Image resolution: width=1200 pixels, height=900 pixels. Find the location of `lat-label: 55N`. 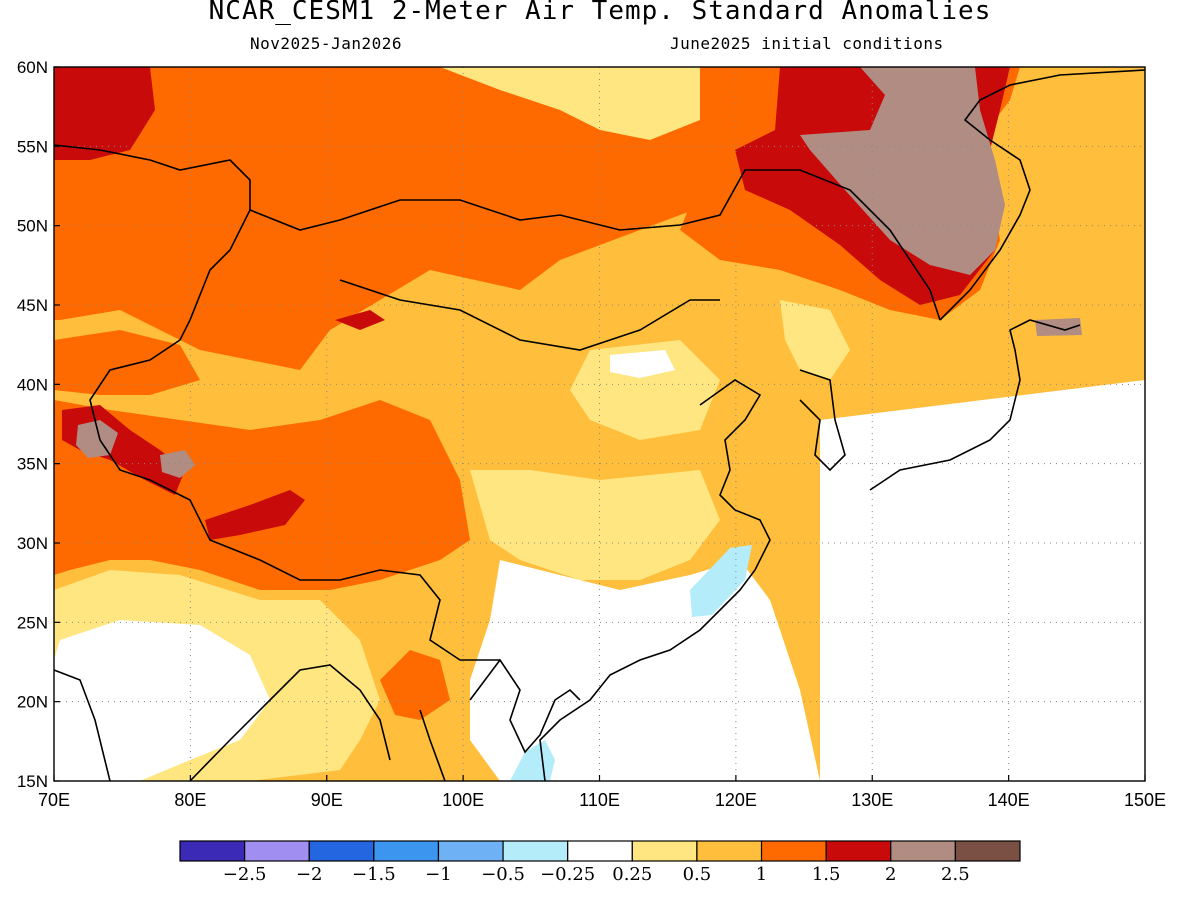

lat-label: 55N is located at coordinates (32, 146).